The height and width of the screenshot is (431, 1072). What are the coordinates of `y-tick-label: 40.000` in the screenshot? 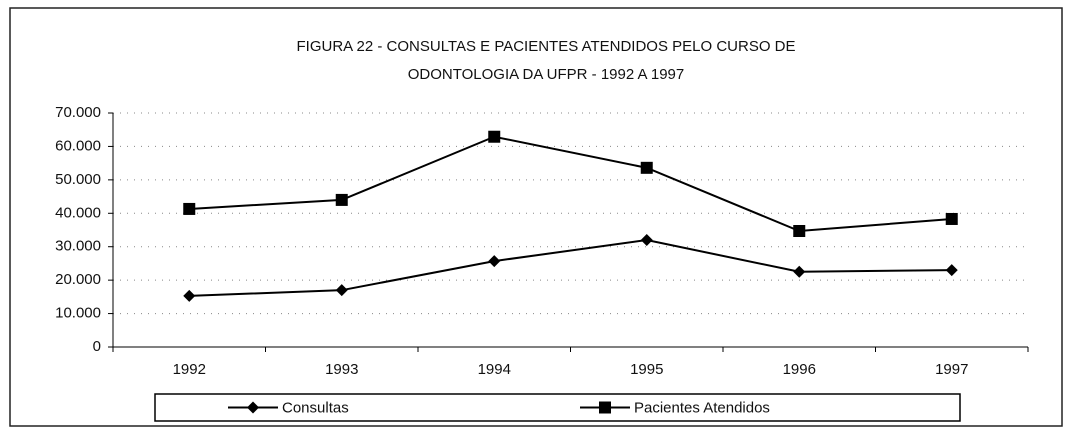 It's located at (78, 212).